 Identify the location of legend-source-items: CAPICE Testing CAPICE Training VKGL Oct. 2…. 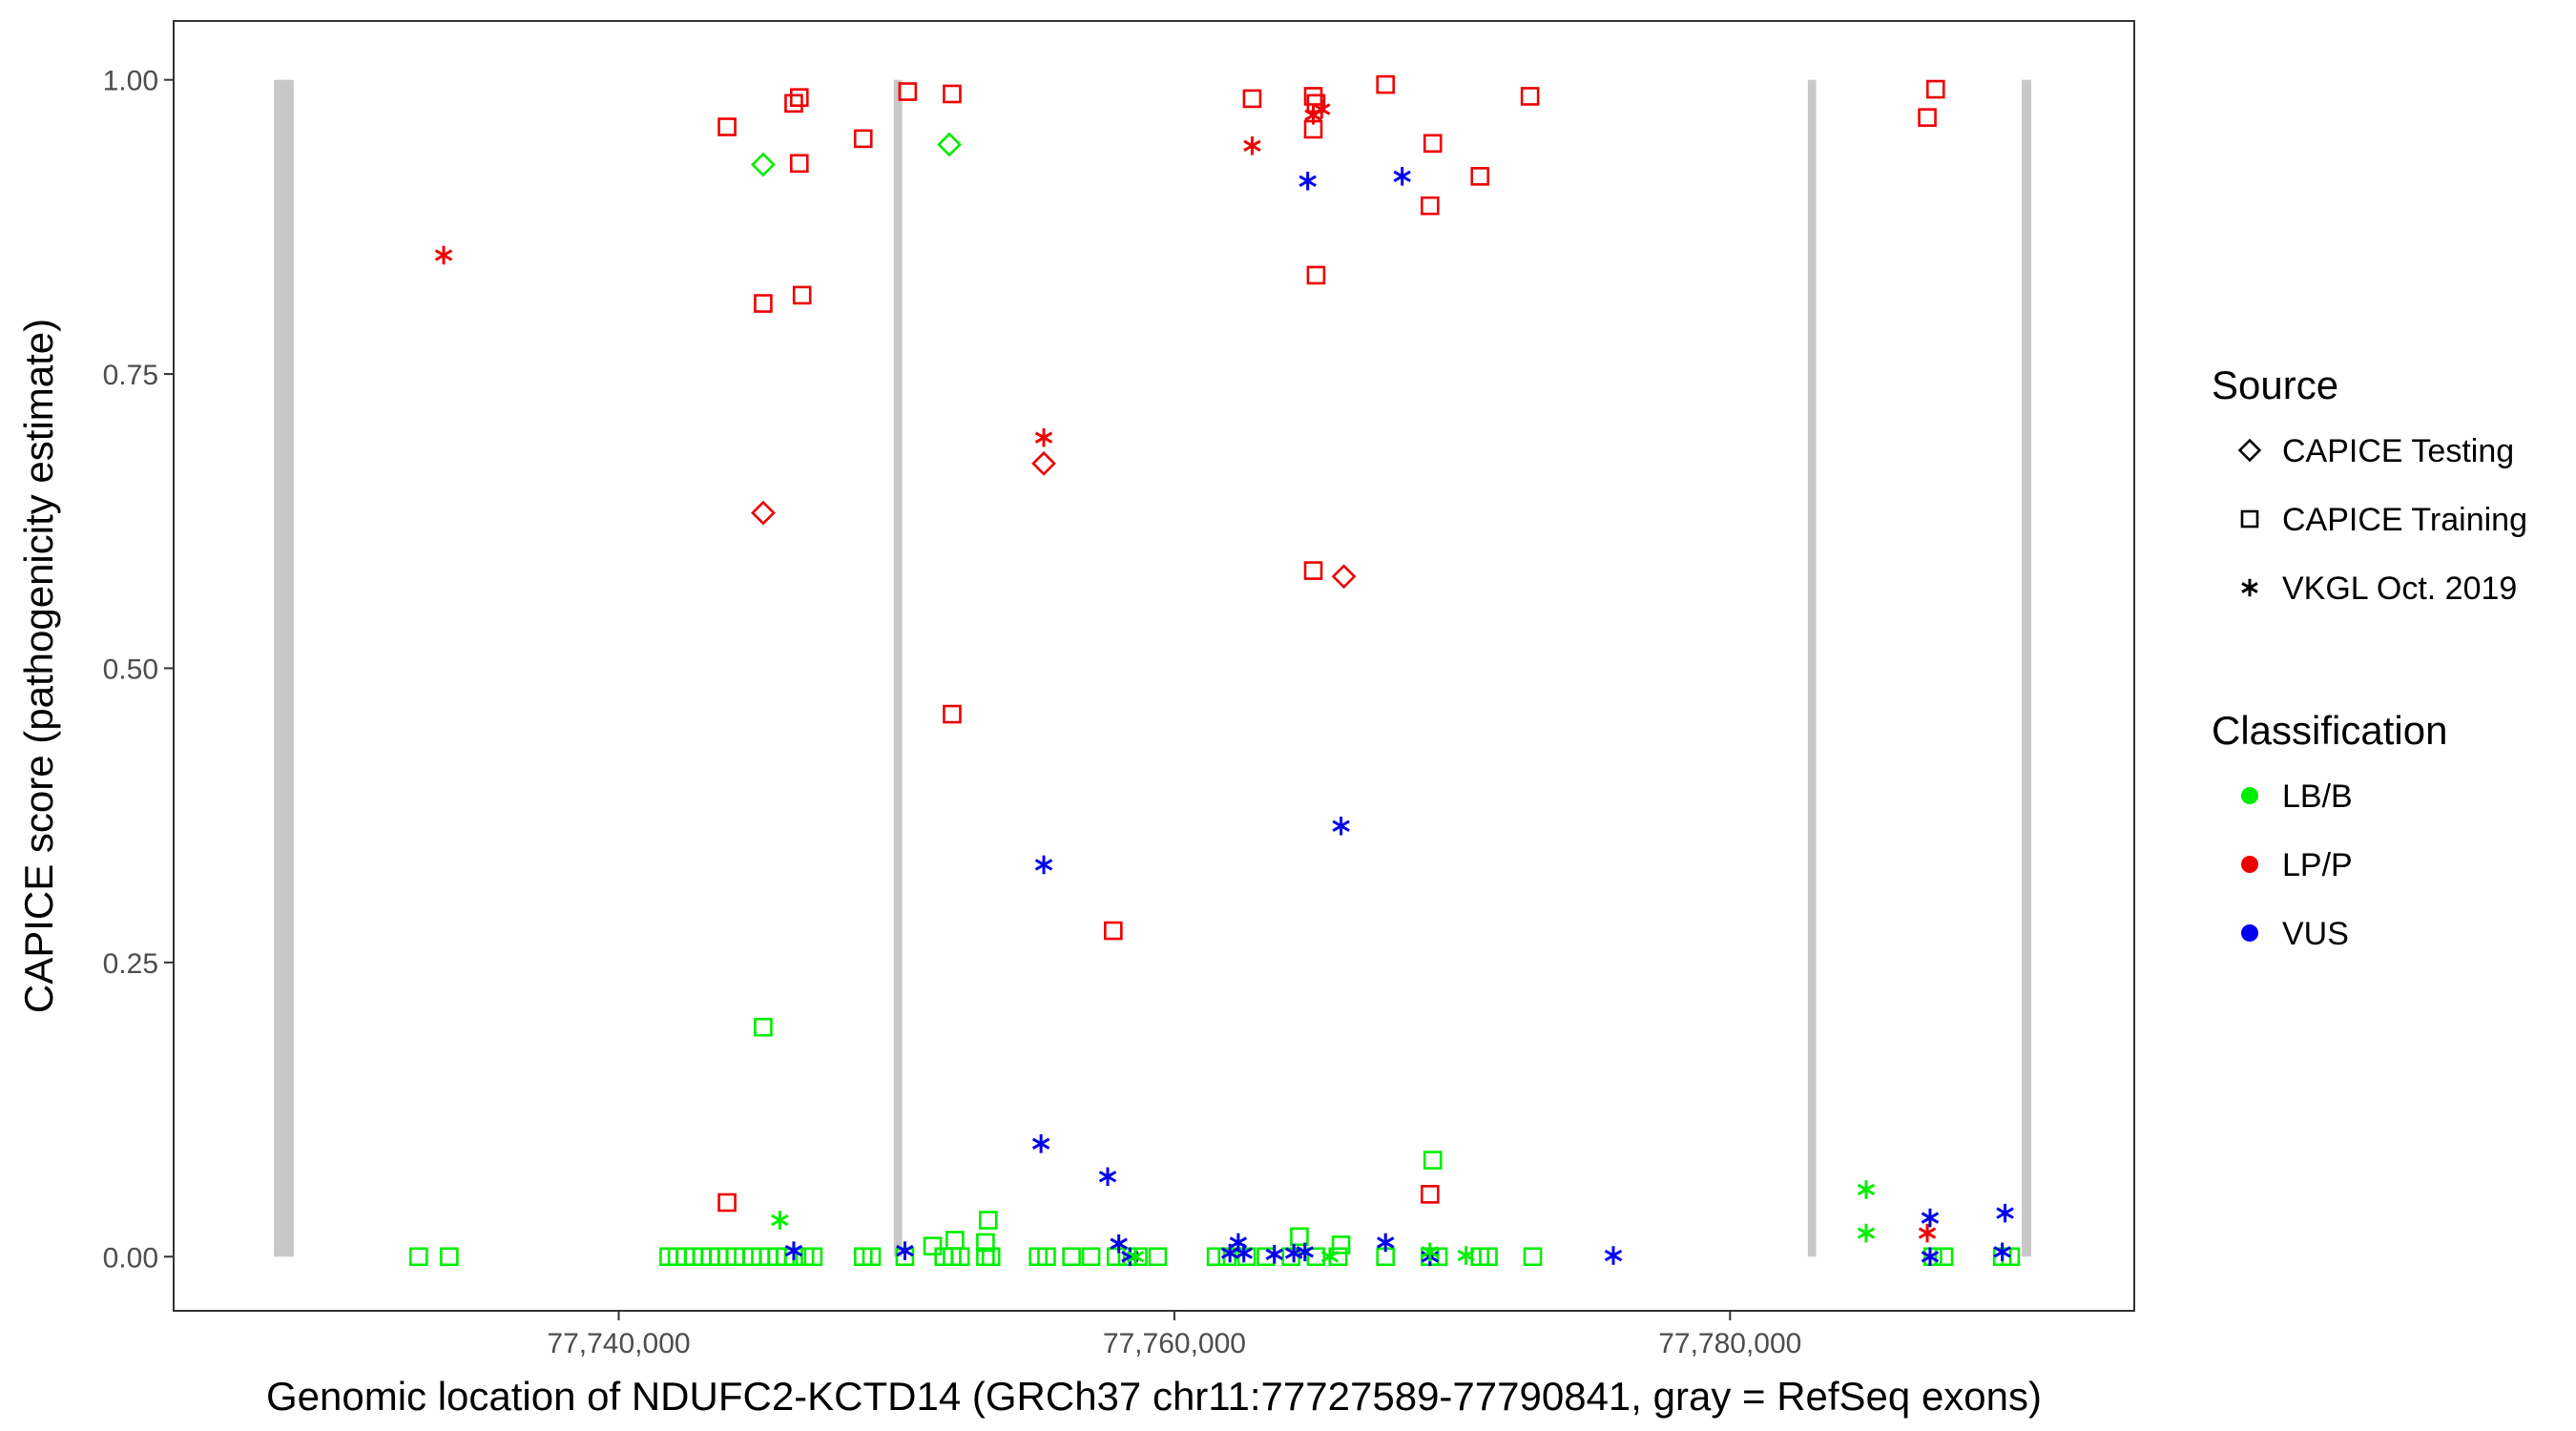
(2382, 520).